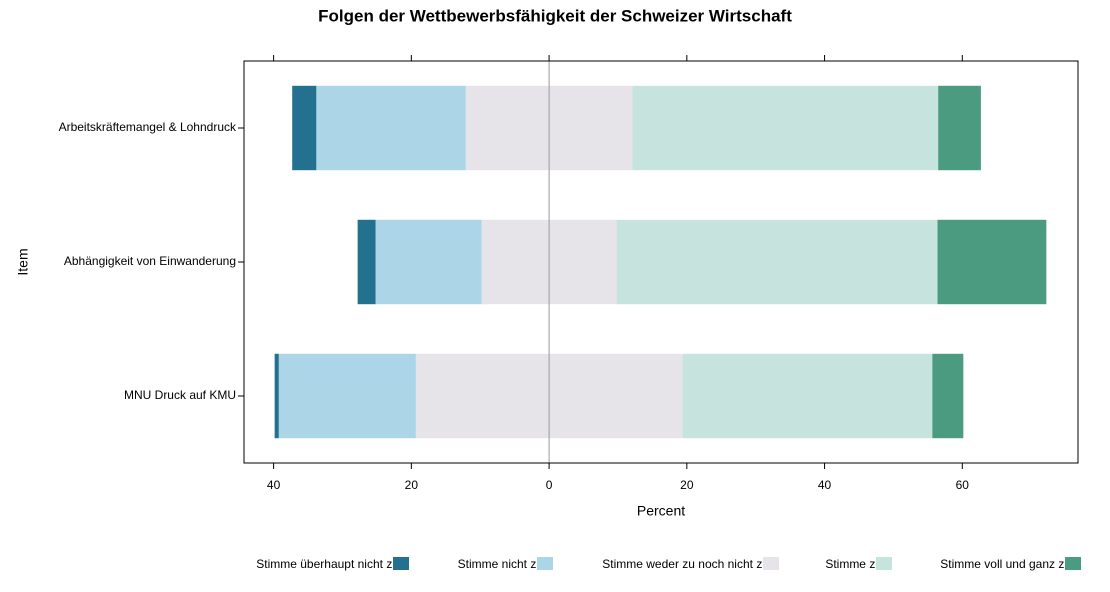 The width and height of the screenshot is (1110, 592). What do you see at coordinates (661, 511) in the screenshot?
I see `x-axis-label: Percent` at bounding box center [661, 511].